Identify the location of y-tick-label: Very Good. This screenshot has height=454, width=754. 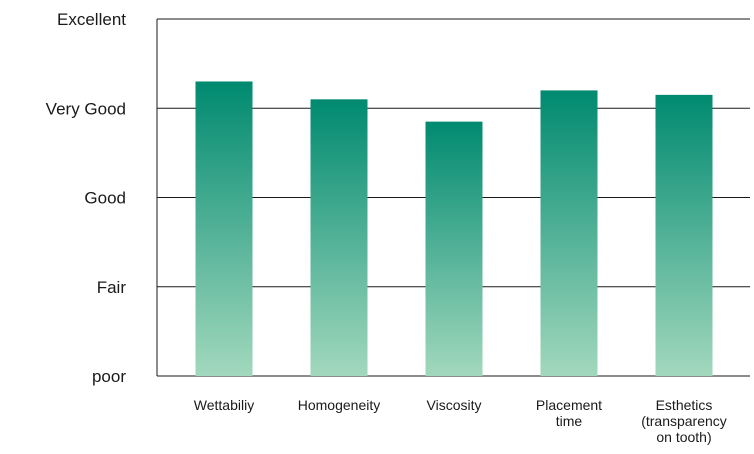
(86, 108).